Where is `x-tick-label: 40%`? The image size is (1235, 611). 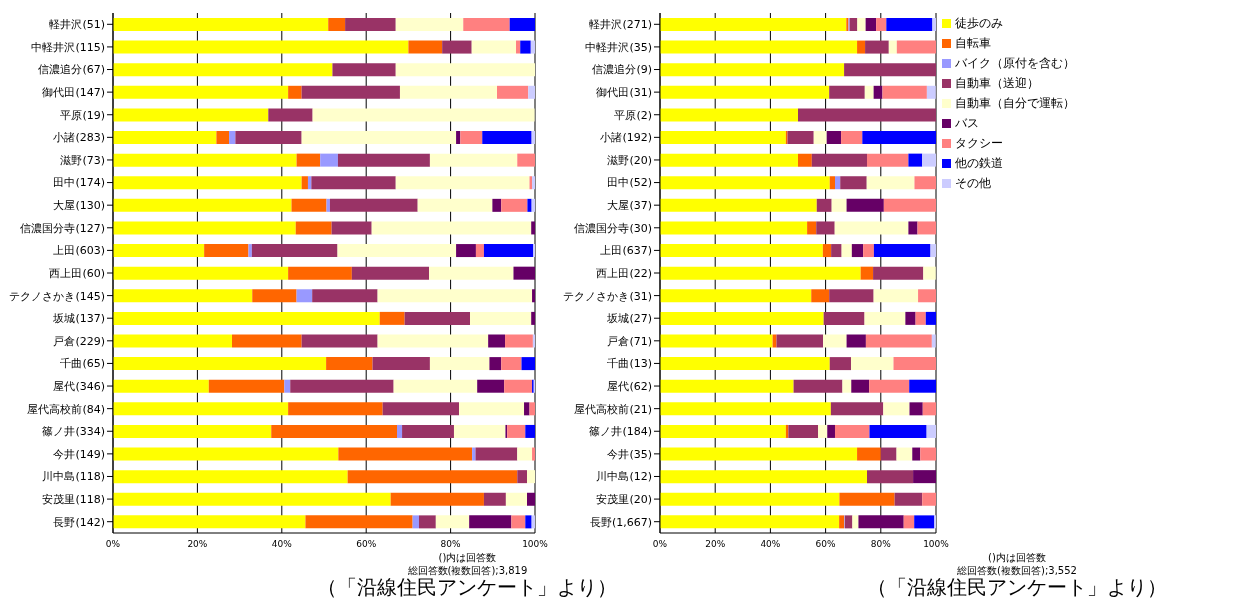 x-tick-label: 40% is located at coordinates (282, 544).